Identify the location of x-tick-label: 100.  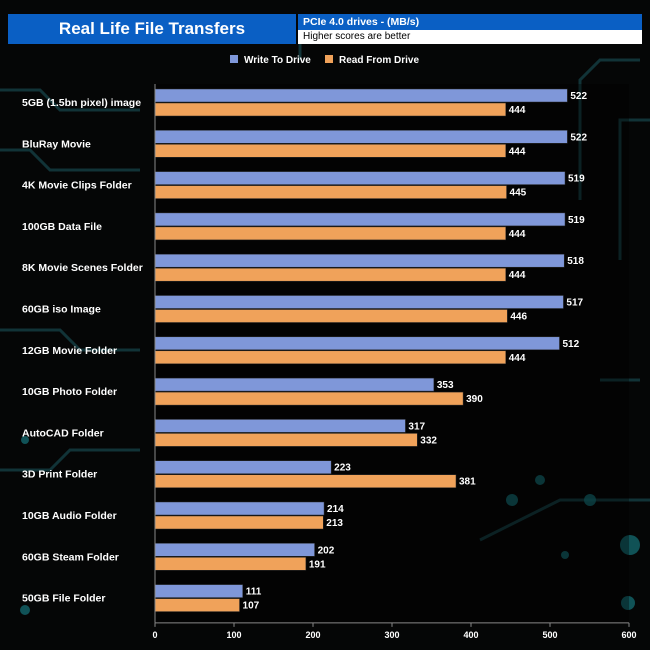
(233, 635).